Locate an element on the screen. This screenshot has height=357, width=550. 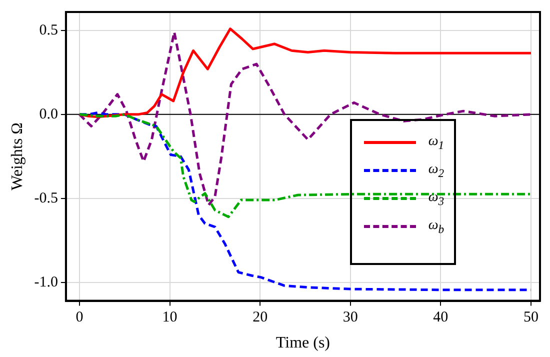
x-tick-label: 0 is located at coordinates (80, 318).